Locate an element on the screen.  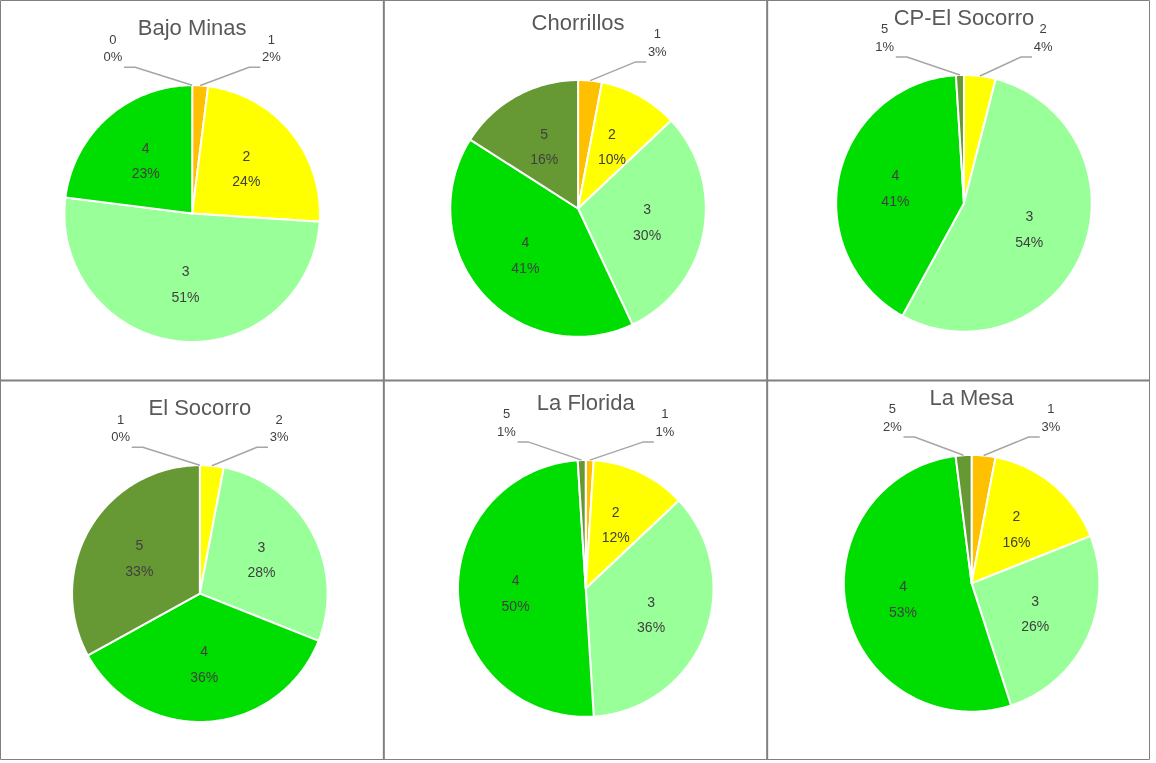
category-label: 0 is located at coordinates (113, 39).